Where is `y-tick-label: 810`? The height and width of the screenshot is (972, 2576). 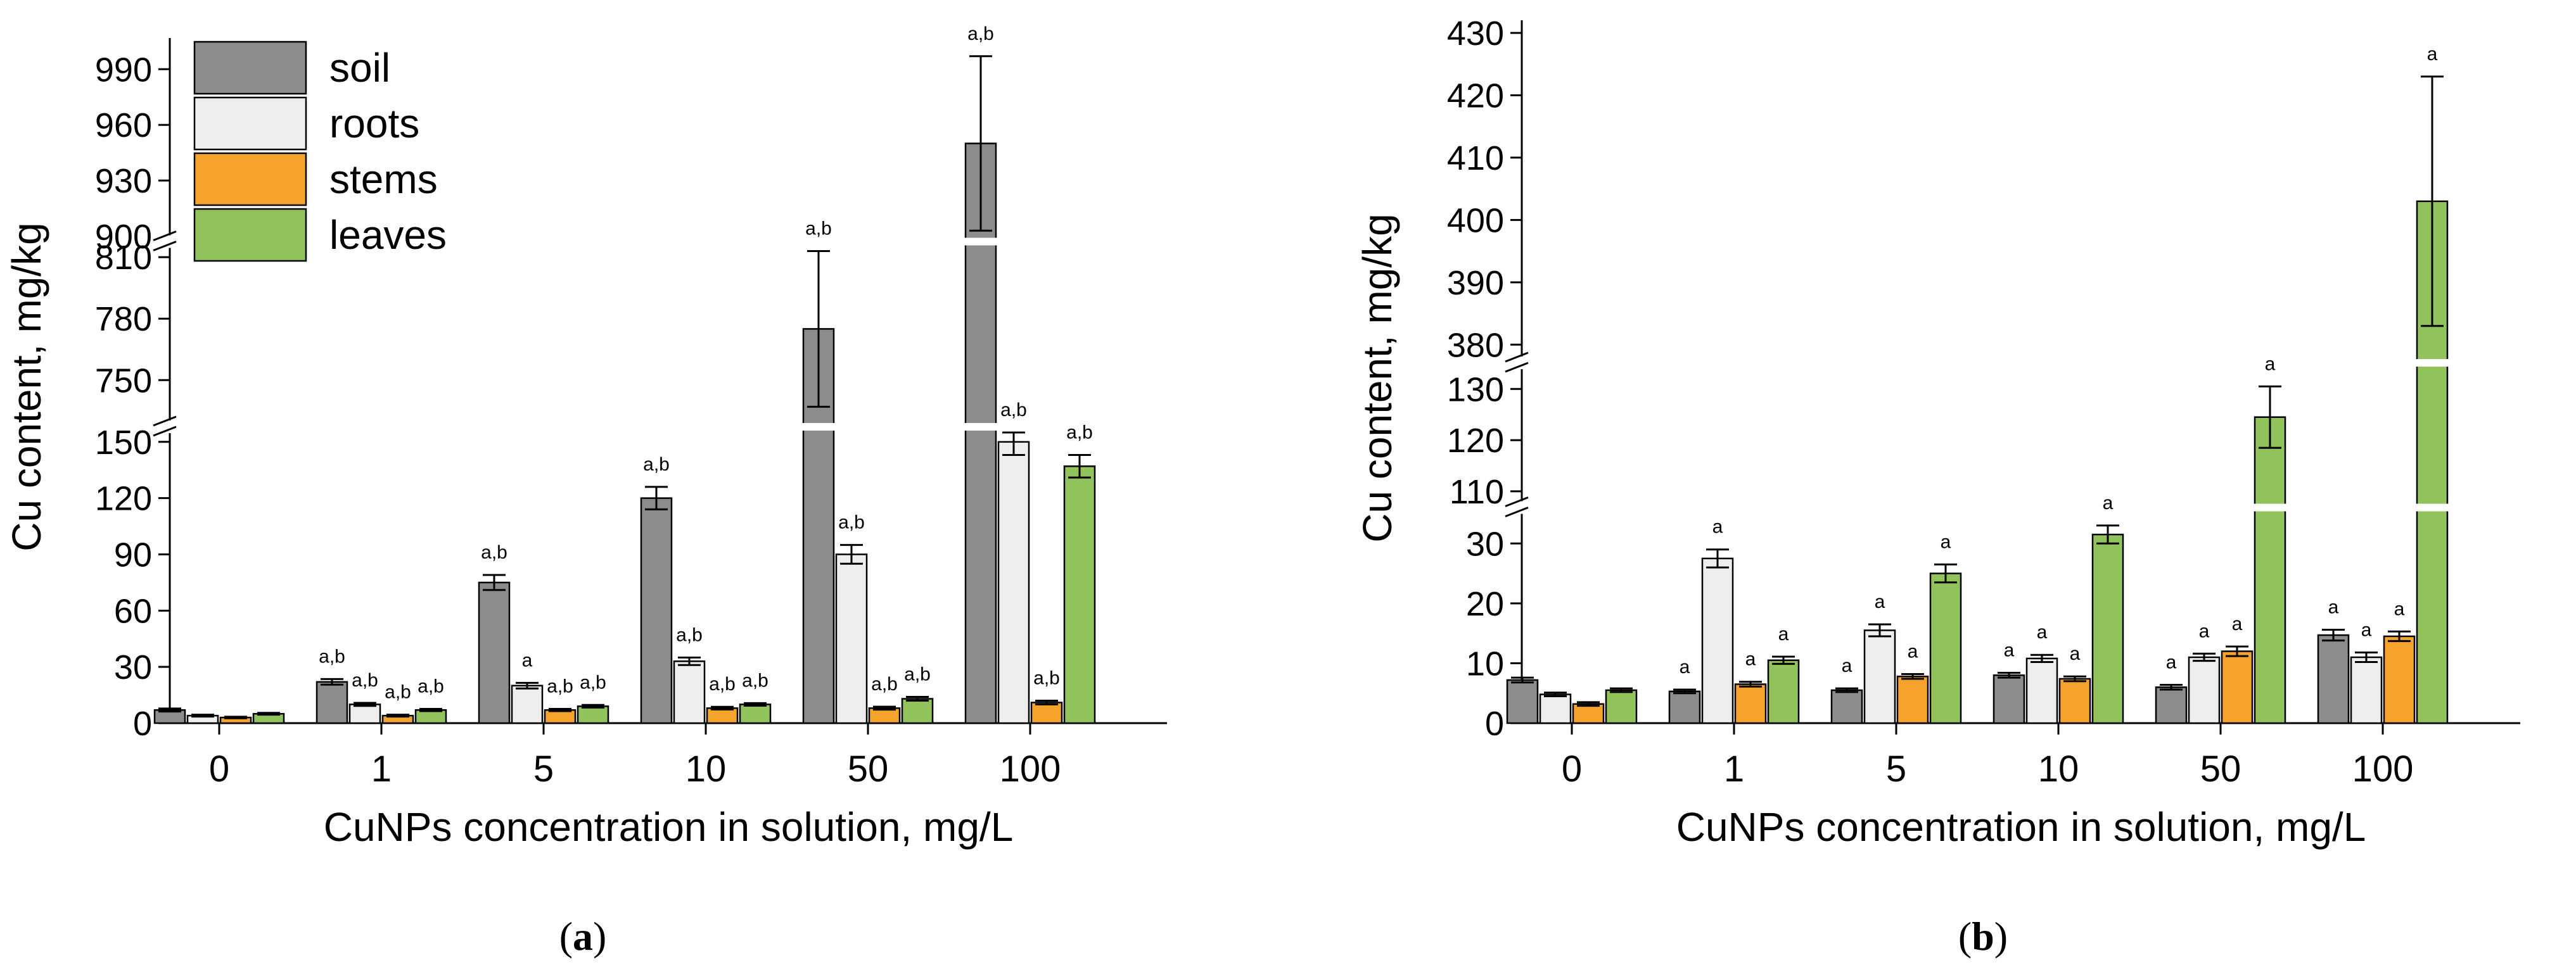 y-tick-label: 810 is located at coordinates (124, 258).